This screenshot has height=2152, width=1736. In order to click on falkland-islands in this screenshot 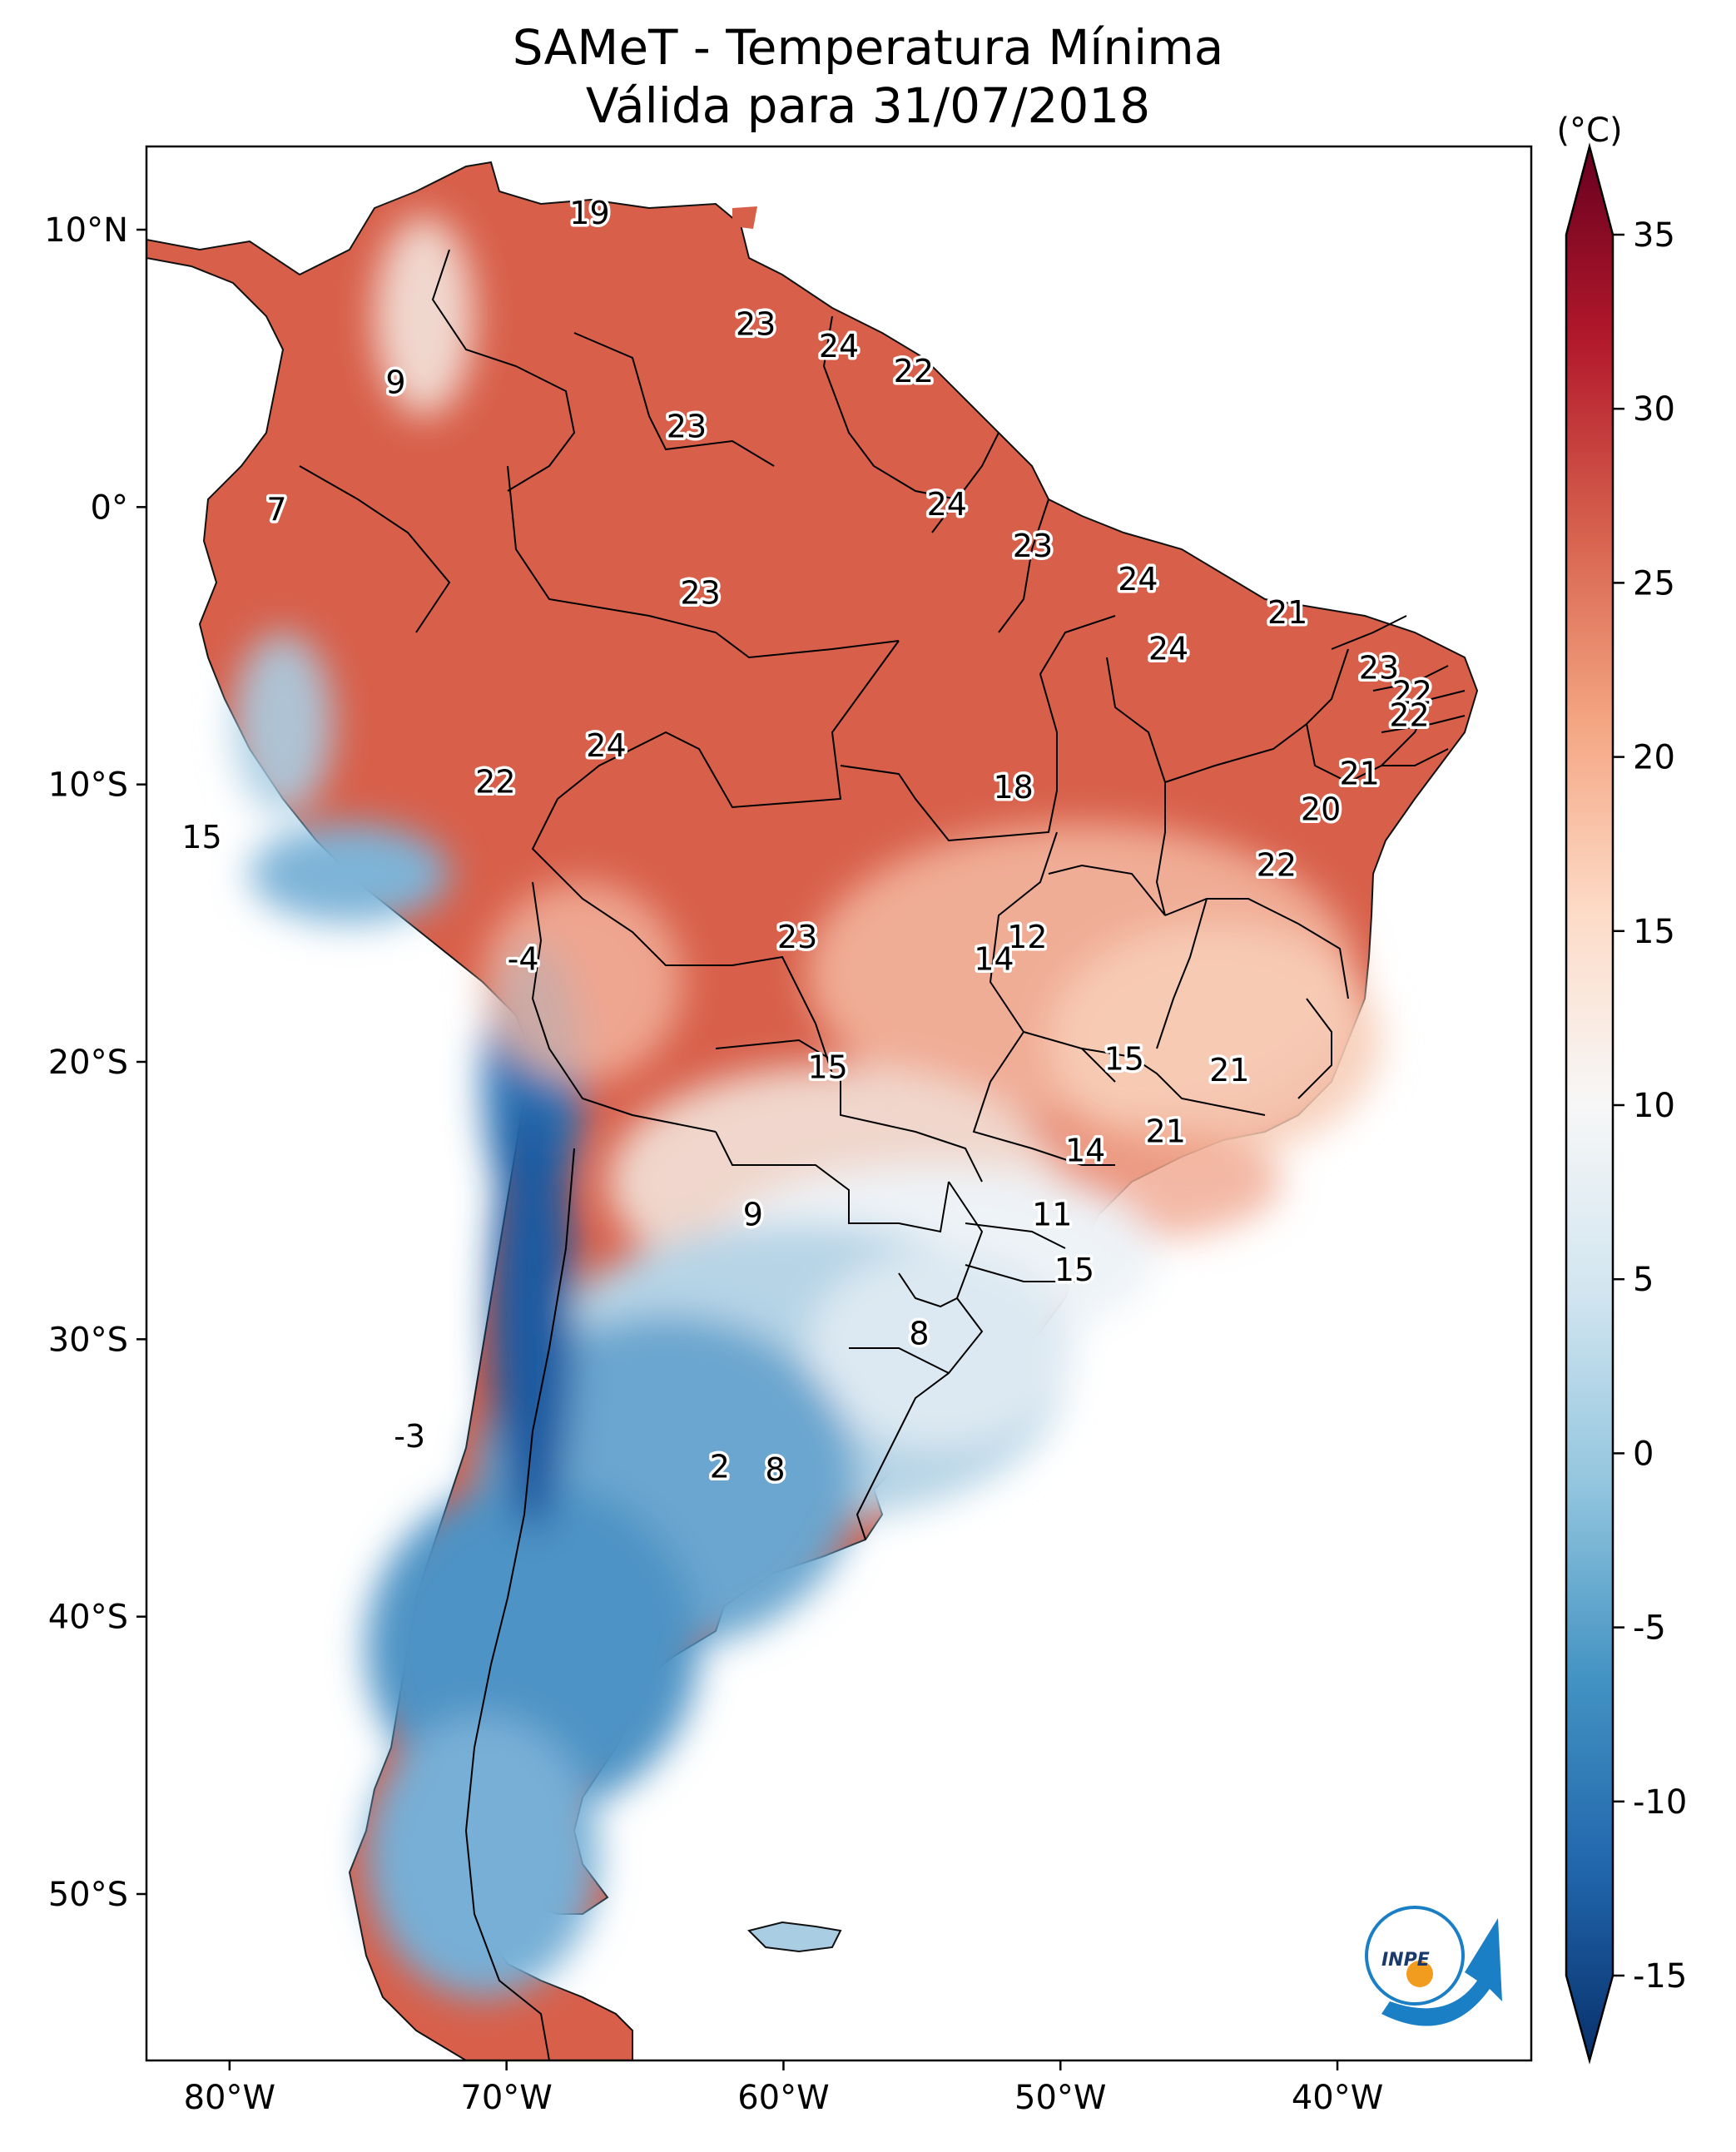, I will do `click(795, 1937)`.